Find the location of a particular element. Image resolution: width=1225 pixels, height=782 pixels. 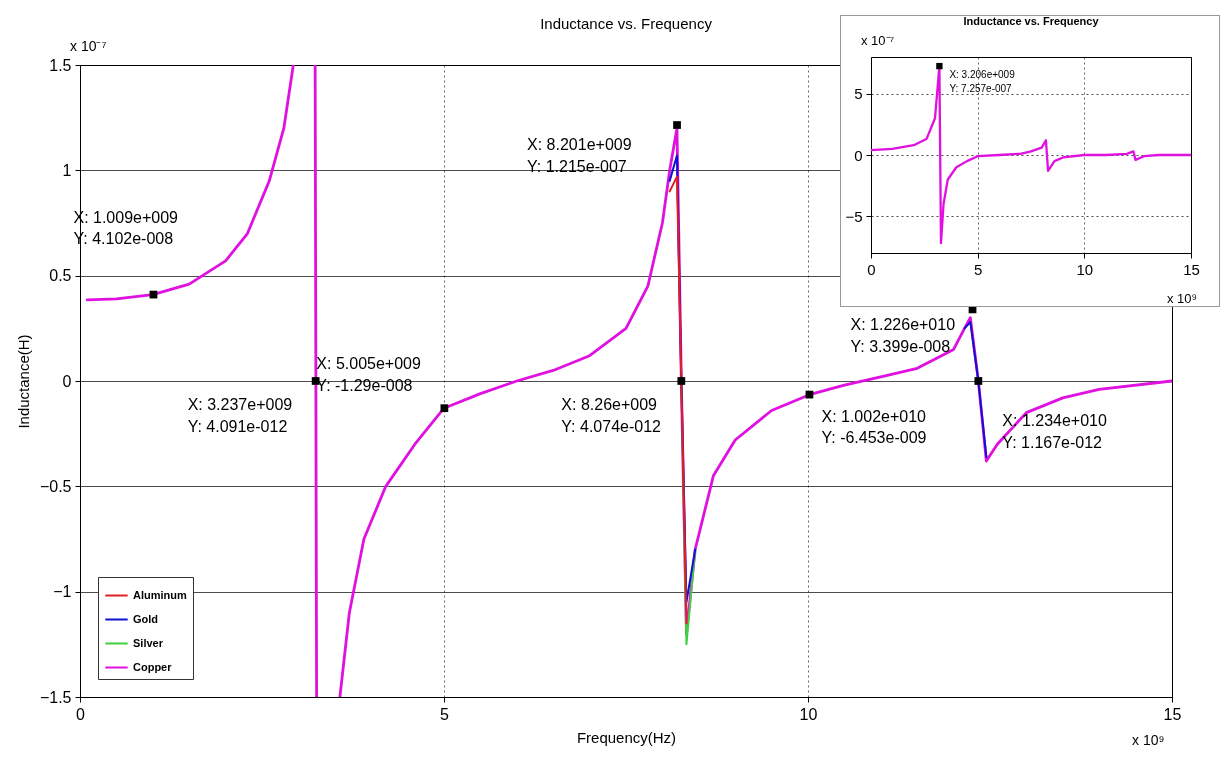

y-tick-label: −0.5 is located at coordinates (55, 486).